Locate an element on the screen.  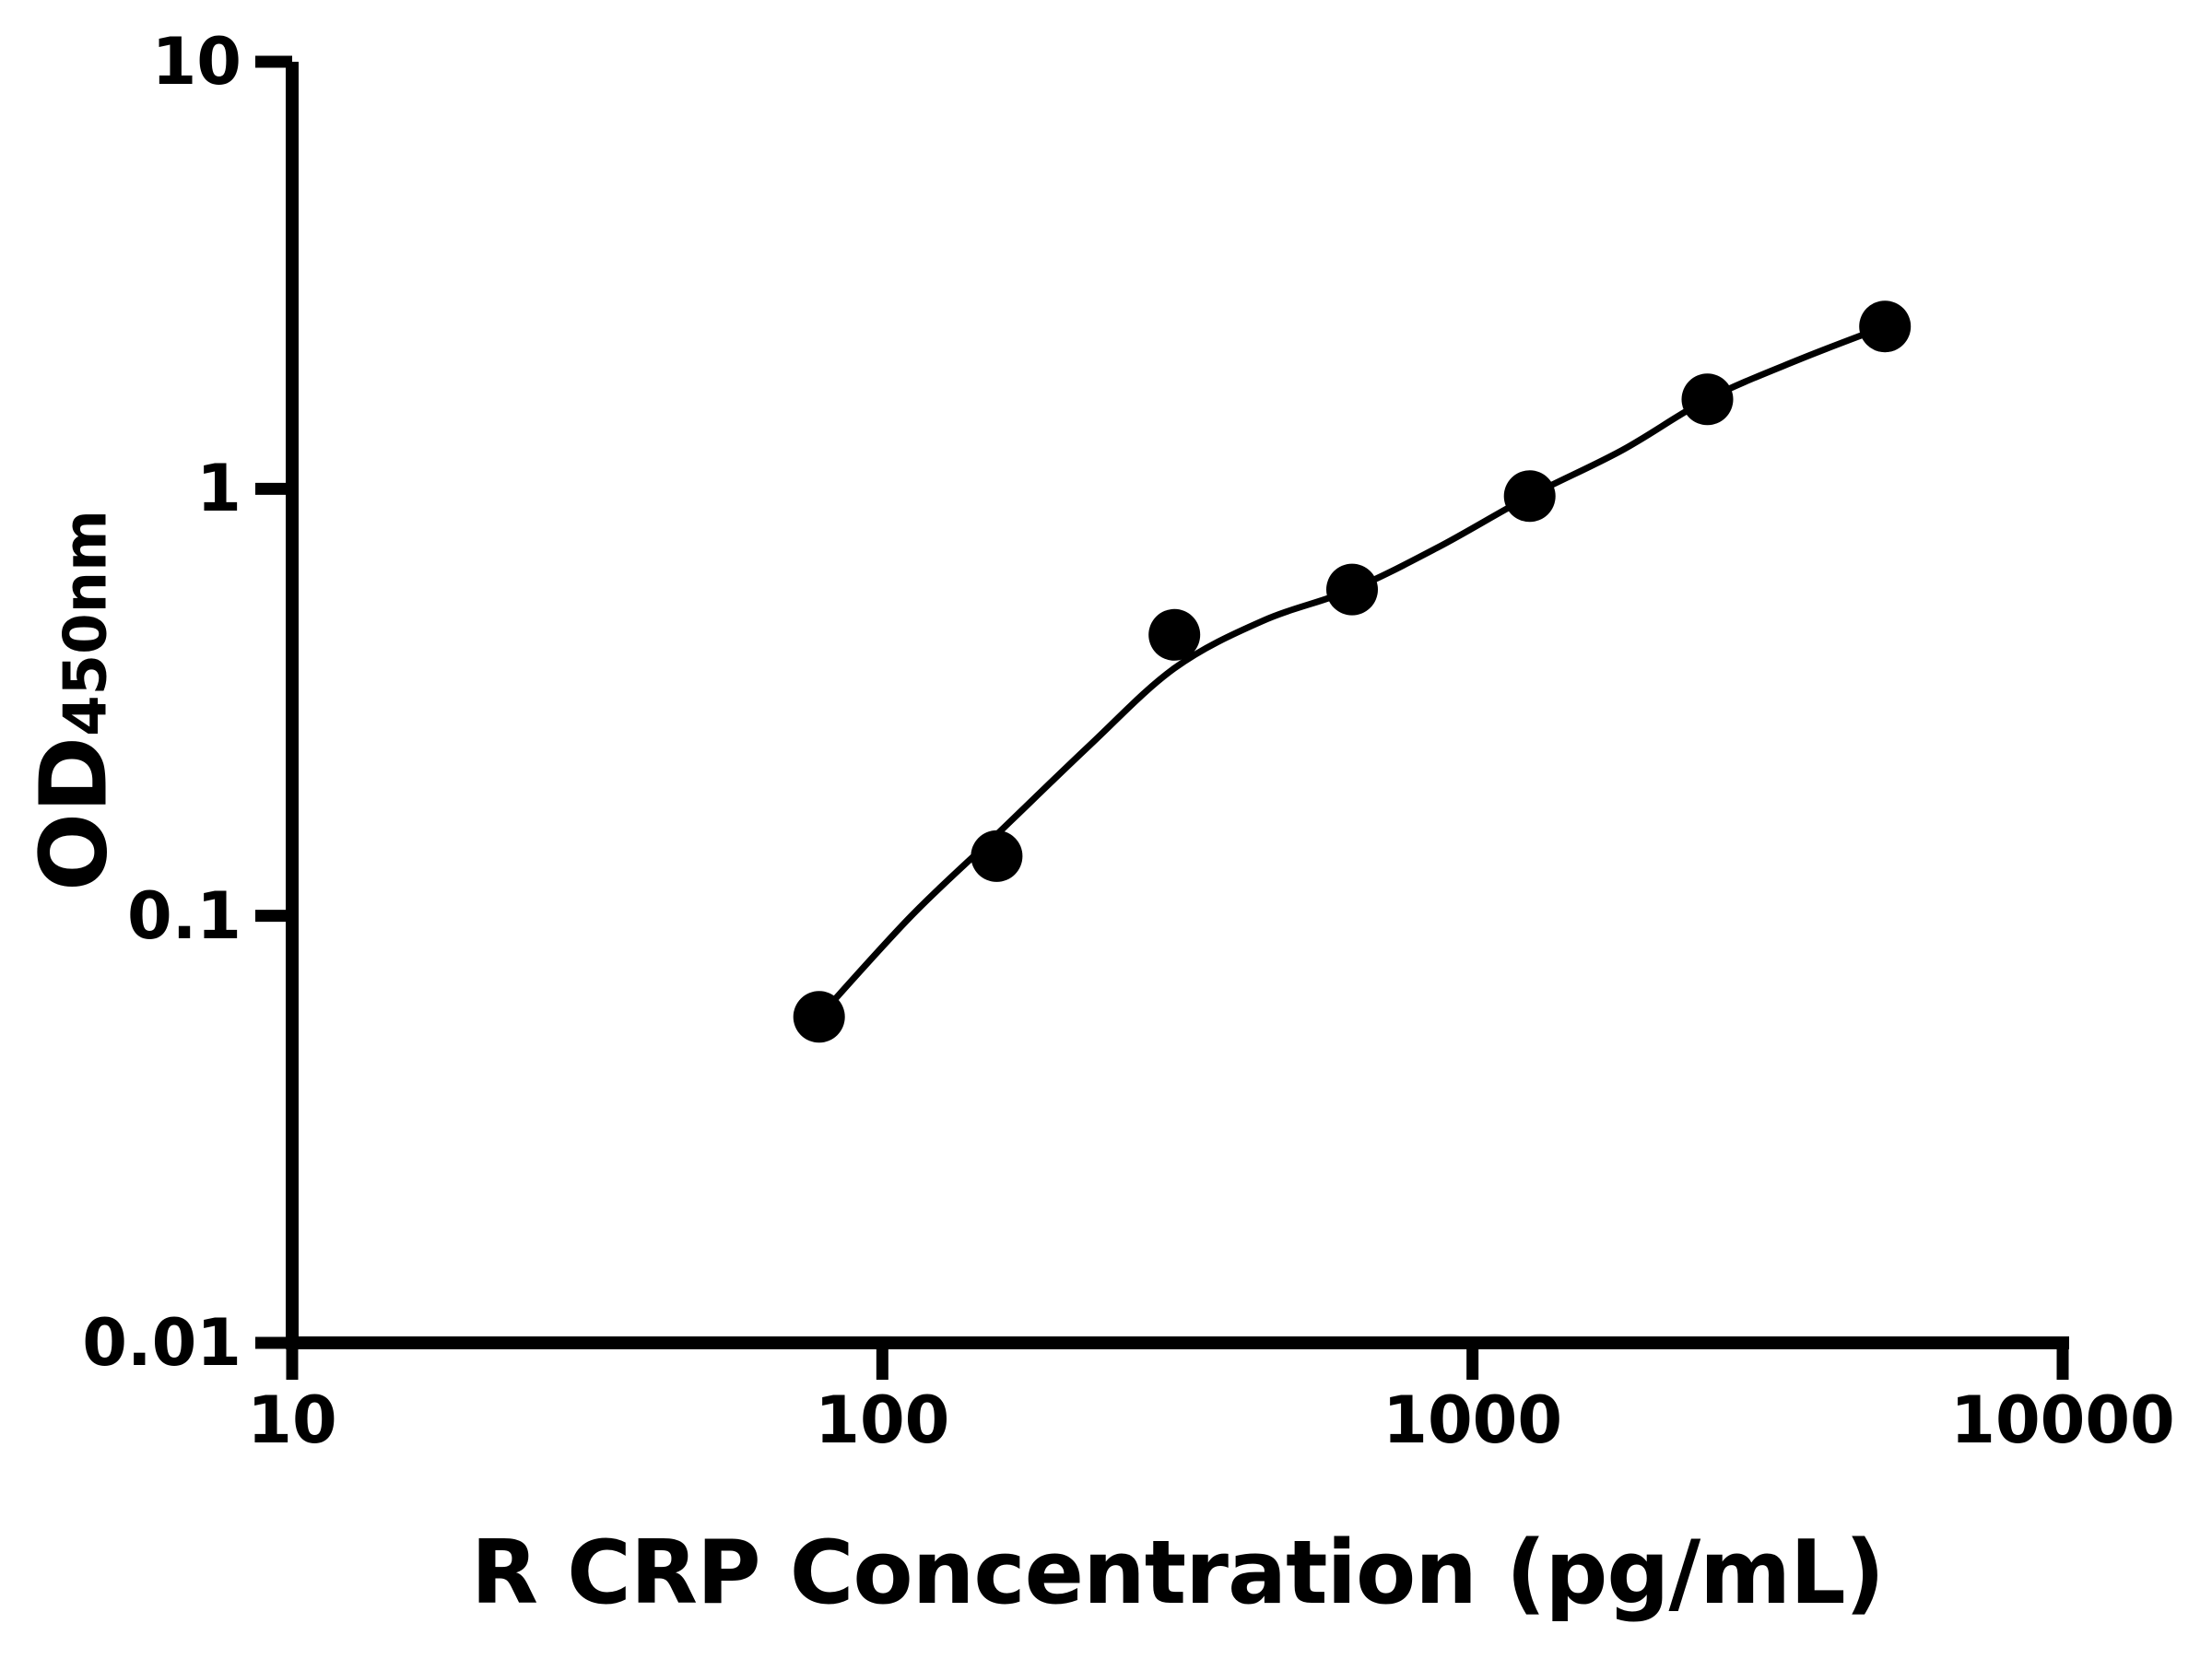
y-tick-label: 1 is located at coordinates (218, 489).